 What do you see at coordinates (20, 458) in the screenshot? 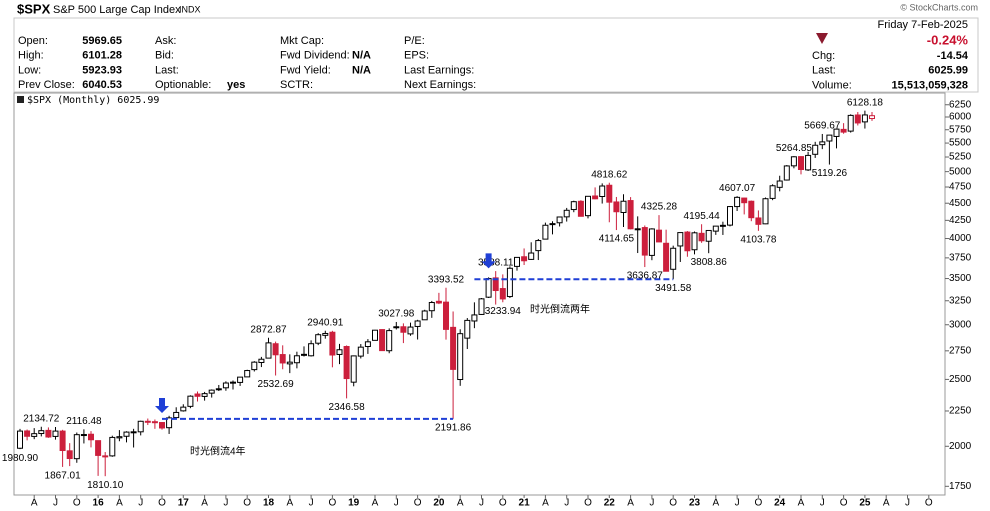
I see `low-label: 1980.90` at bounding box center [20, 458].